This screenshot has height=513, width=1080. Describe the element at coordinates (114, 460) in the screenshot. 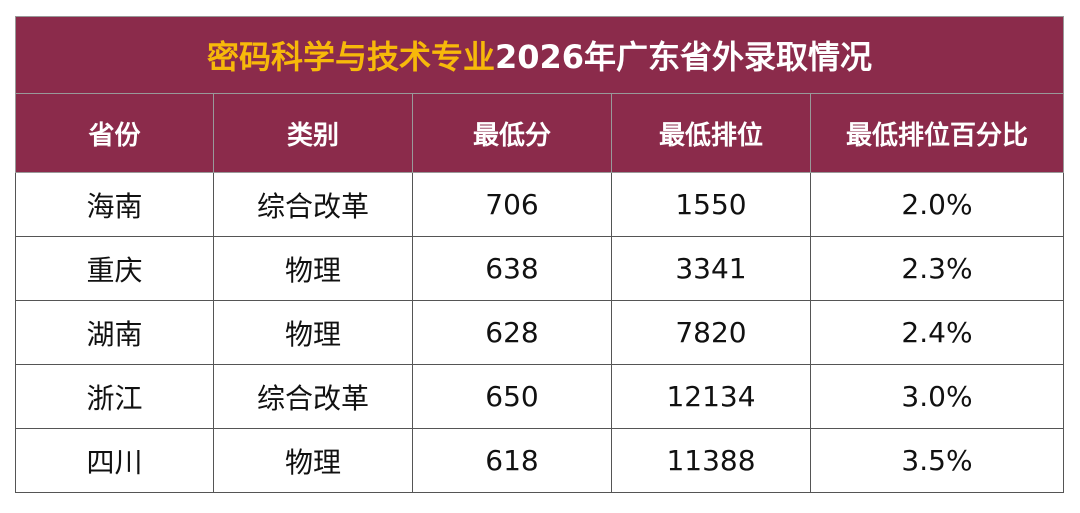

I see `table-cell: 四川` at that location.